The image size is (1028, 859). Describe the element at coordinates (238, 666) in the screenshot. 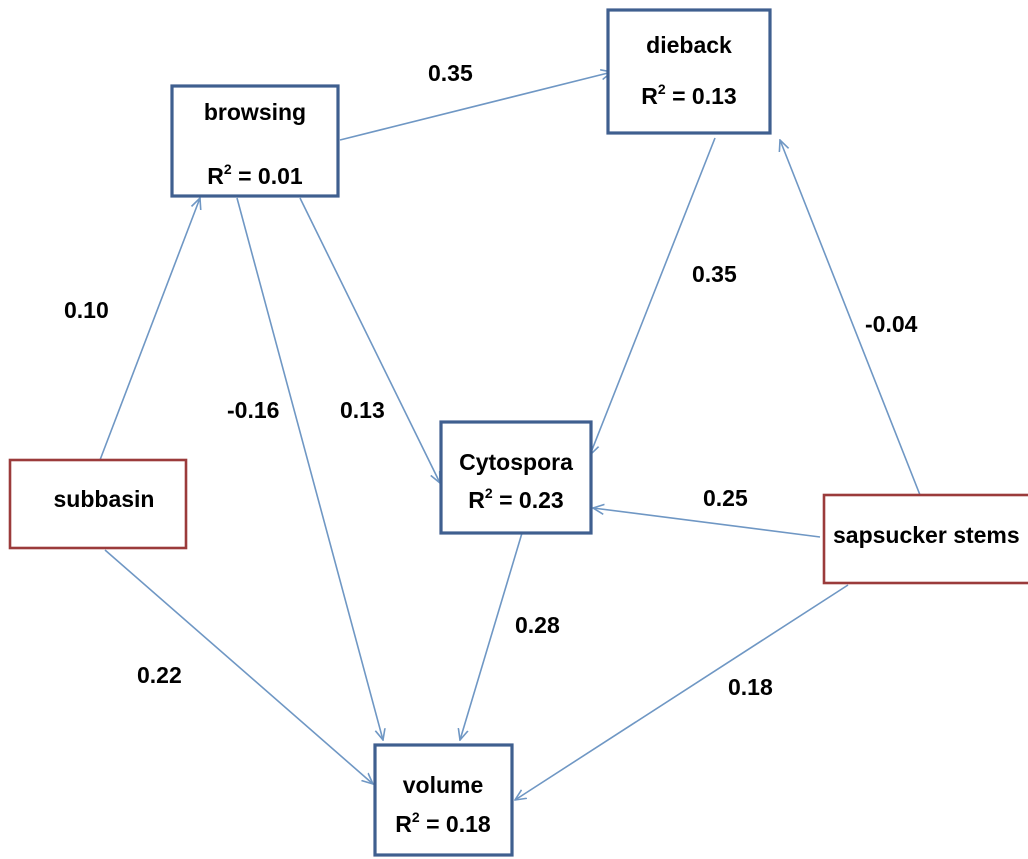

I see `edge-subbasin-volume` at that location.